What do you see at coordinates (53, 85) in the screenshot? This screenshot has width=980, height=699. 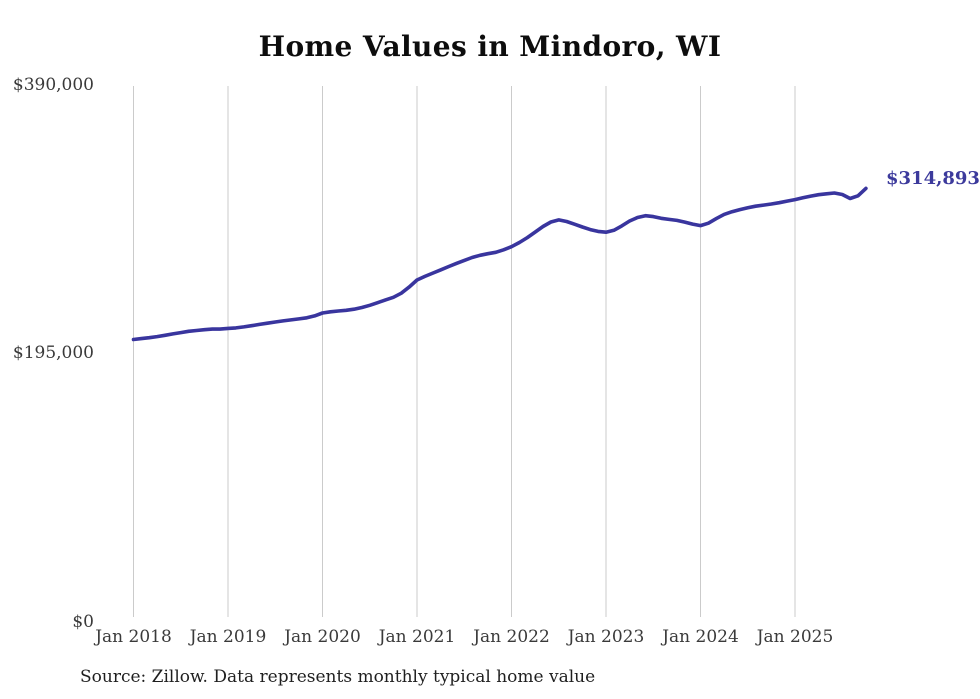 I see `y-axis-tick-390000: $390,000` at bounding box center [53, 85].